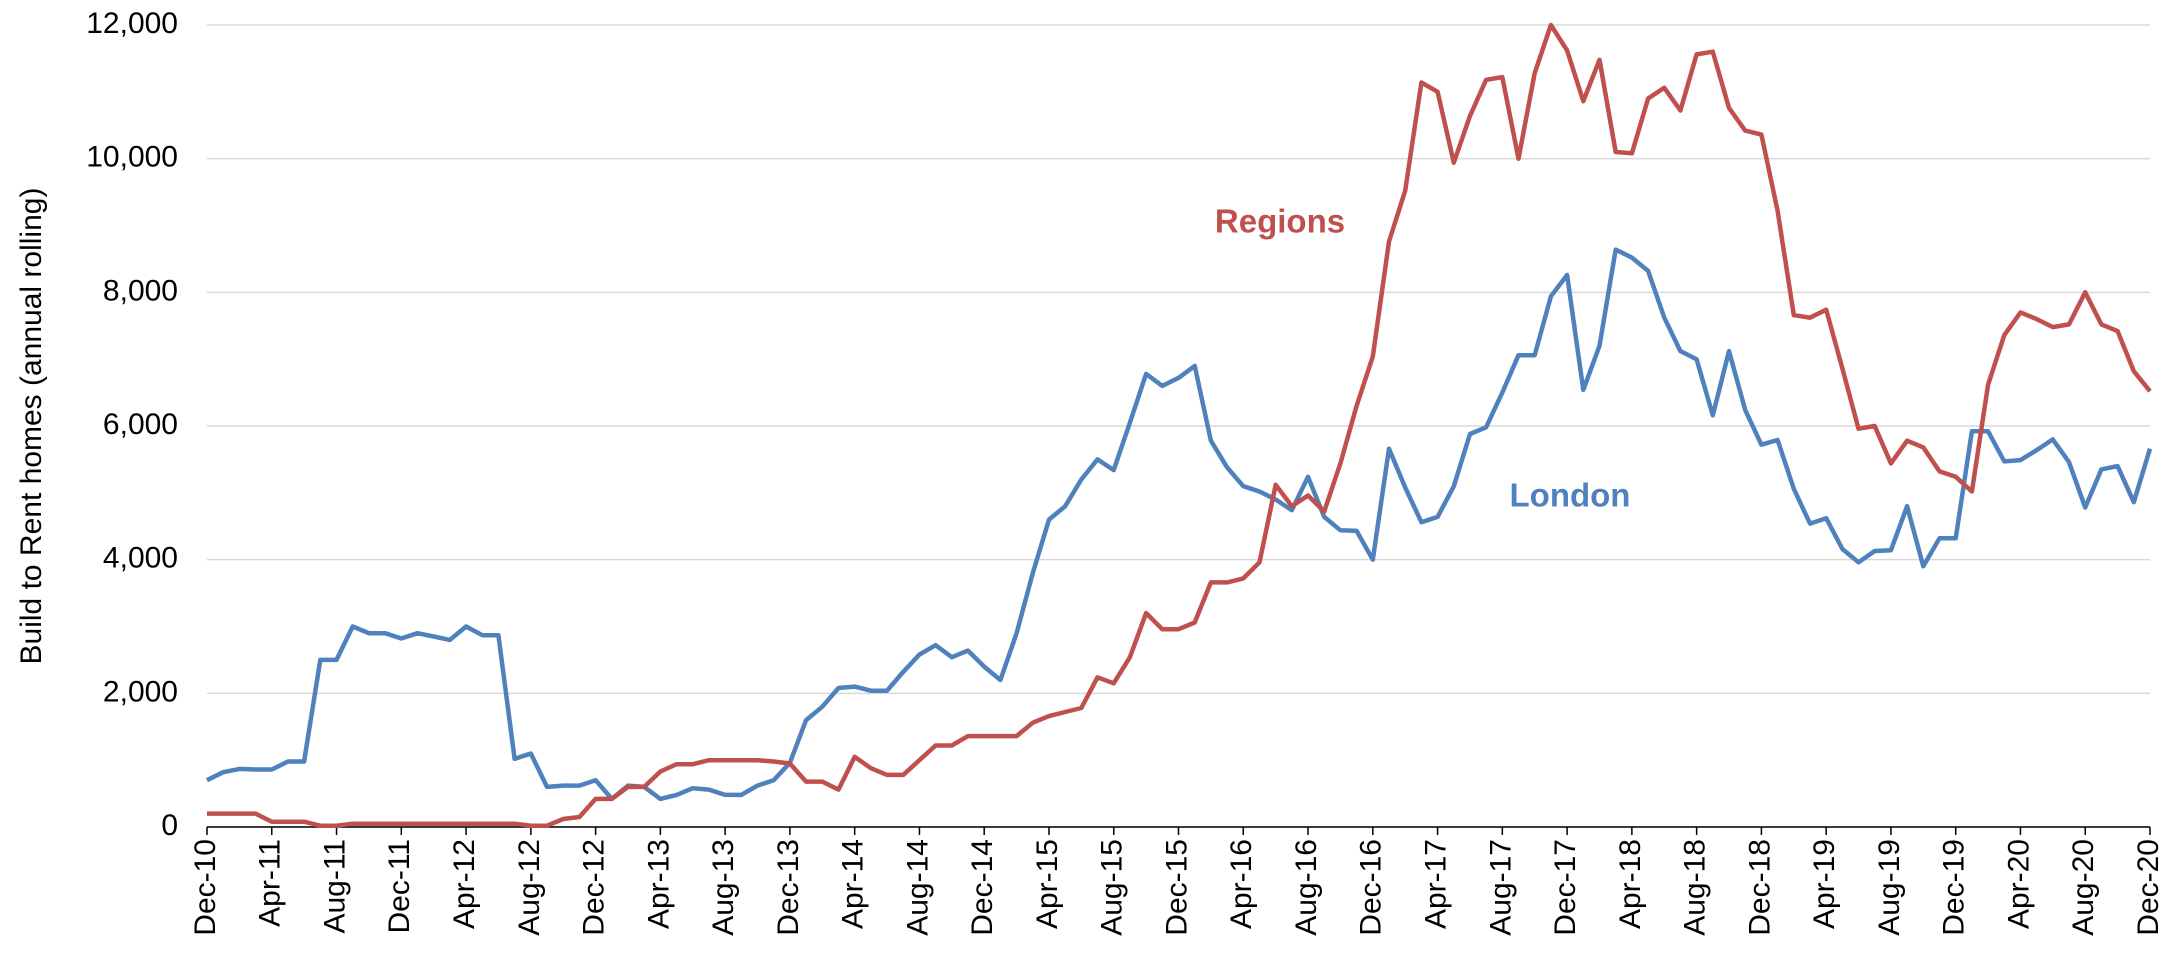 This screenshot has width=2182, height=971. What do you see at coordinates (2148, 887) in the screenshot?
I see `x-tick-label: Dec-20` at bounding box center [2148, 887].